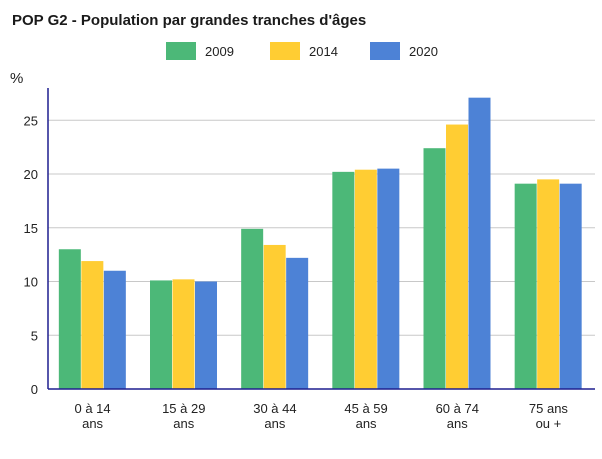 The height and width of the screenshot is (459, 602). I want to click on y-tick-label: 0, so click(34, 389).